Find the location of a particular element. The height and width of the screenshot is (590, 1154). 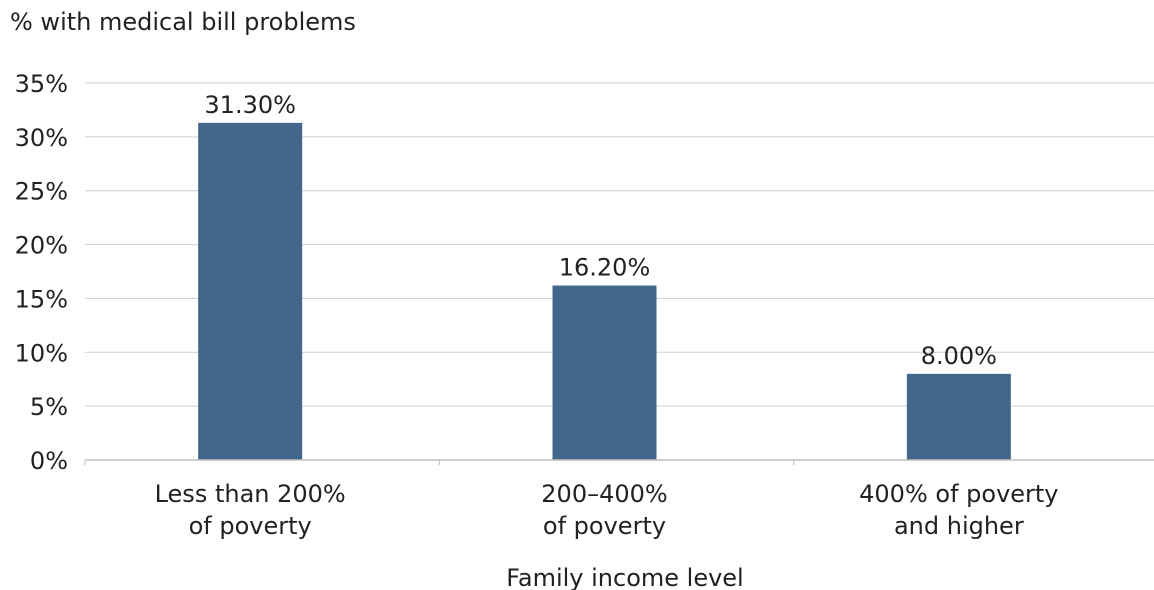

y-tick-label: 25% is located at coordinates (41, 192).